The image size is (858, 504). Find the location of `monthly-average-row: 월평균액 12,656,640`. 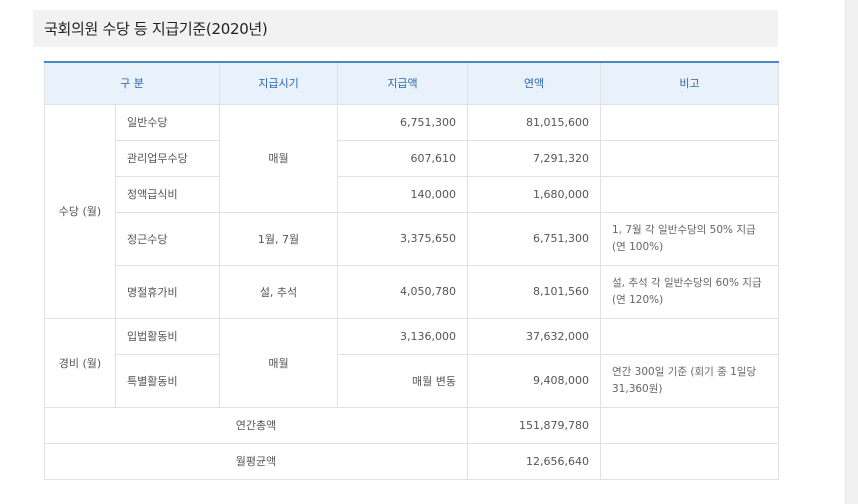

monthly-average-row: 월평균액 12,656,640 is located at coordinates (411, 461).